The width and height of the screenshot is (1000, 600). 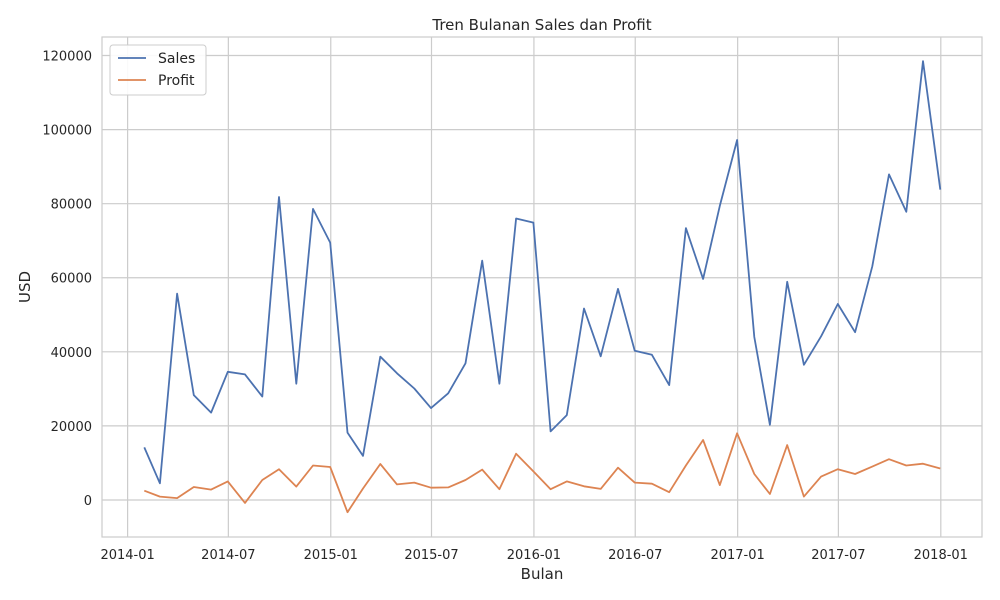 I want to click on x-tick-label: 2015-01, so click(x=331, y=555).